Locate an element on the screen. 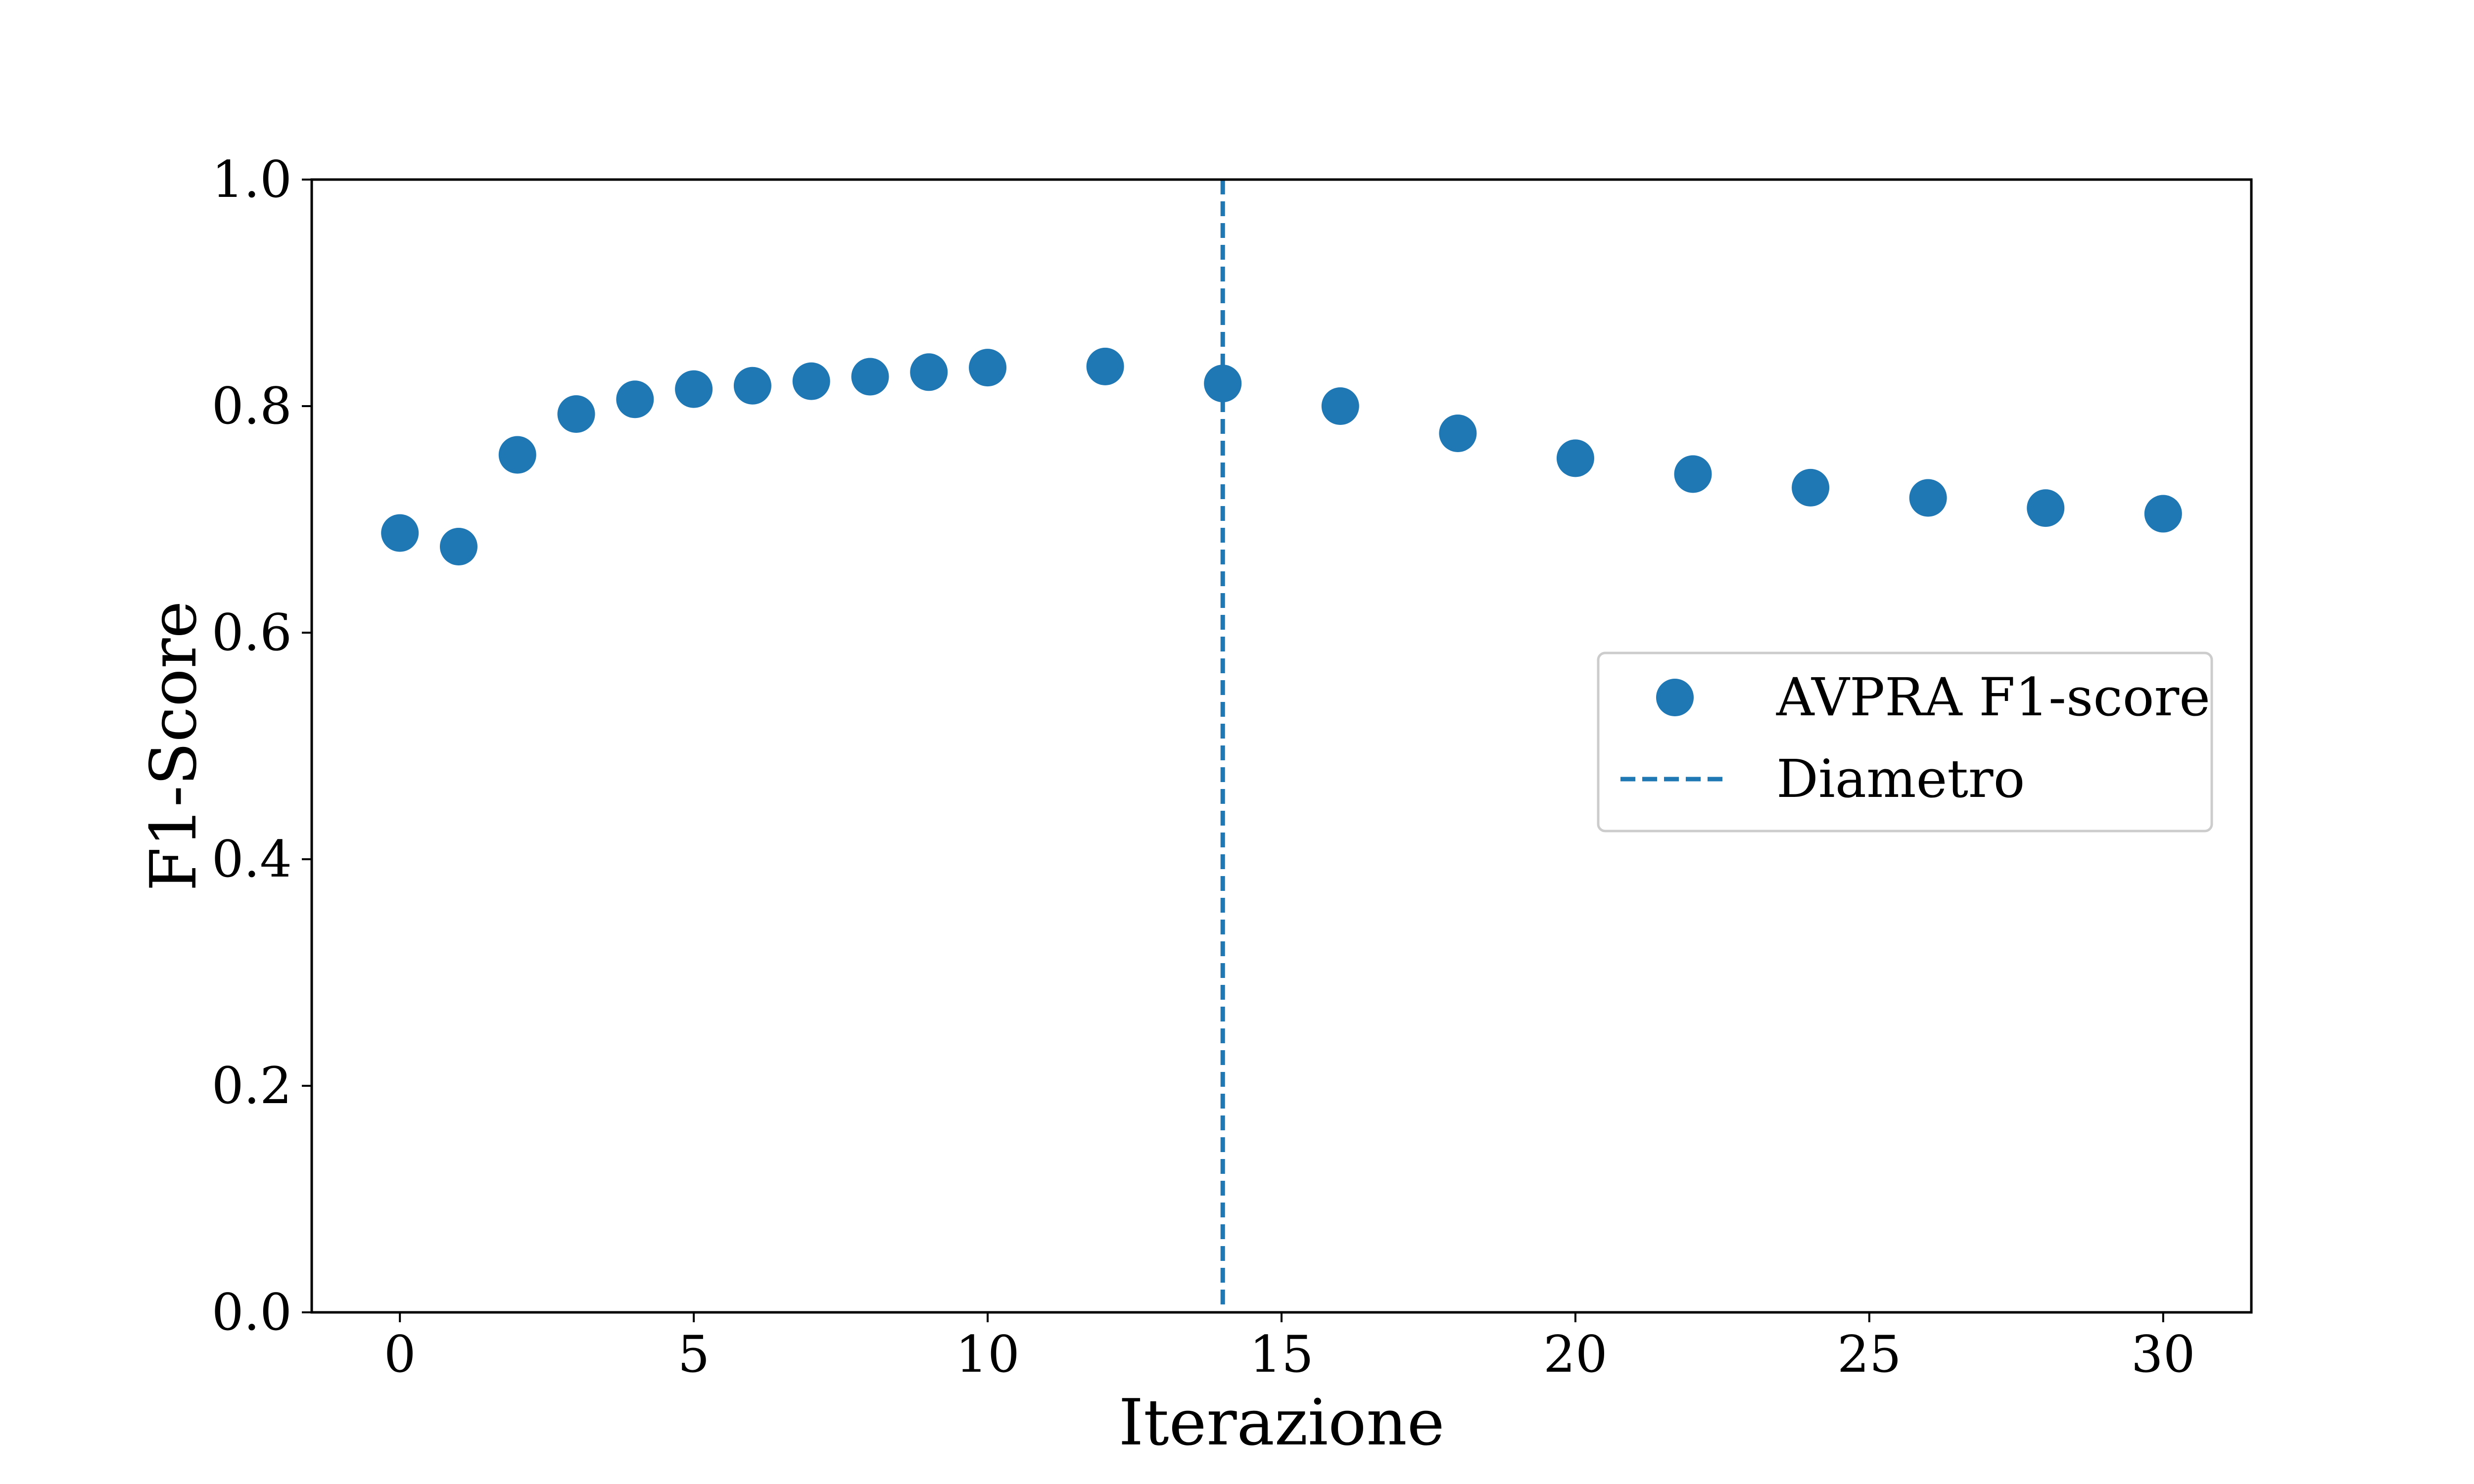 The height and width of the screenshot is (1484, 2474). x-tick-label: 20 is located at coordinates (1576, 1354).